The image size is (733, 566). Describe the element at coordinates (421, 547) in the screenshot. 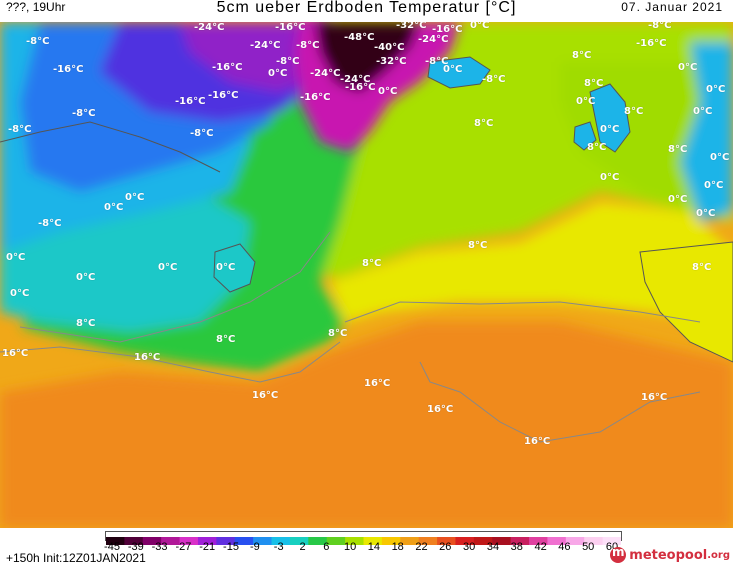

I see `color-scale-tick: 22` at that location.